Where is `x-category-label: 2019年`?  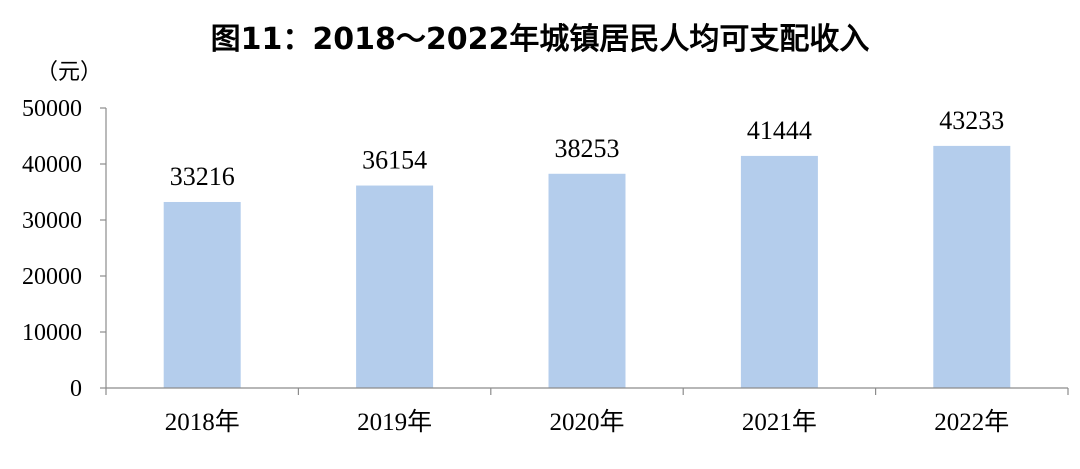 x-category-label: 2019年 is located at coordinates (394, 422).